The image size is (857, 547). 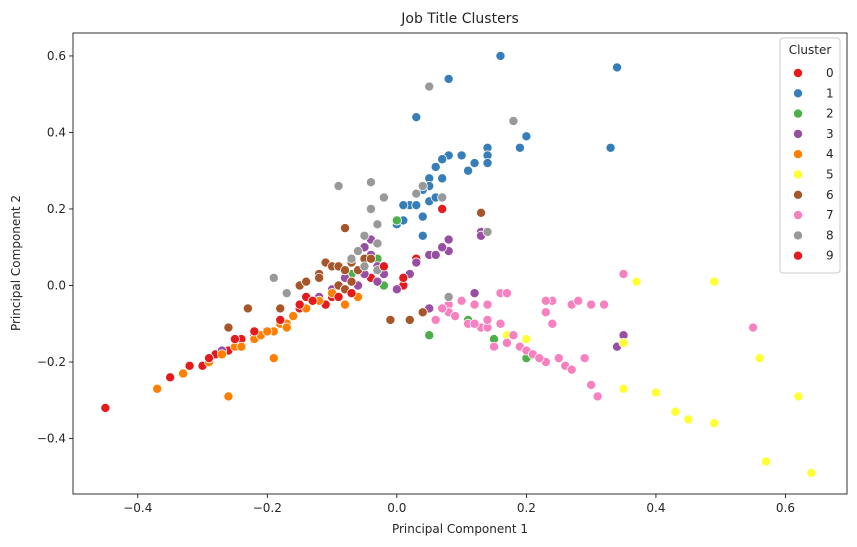 What do you see at coordinates (830, 256) in the screenshot?
I see `legend-label-9: 9` at bounding box center [830, 256].